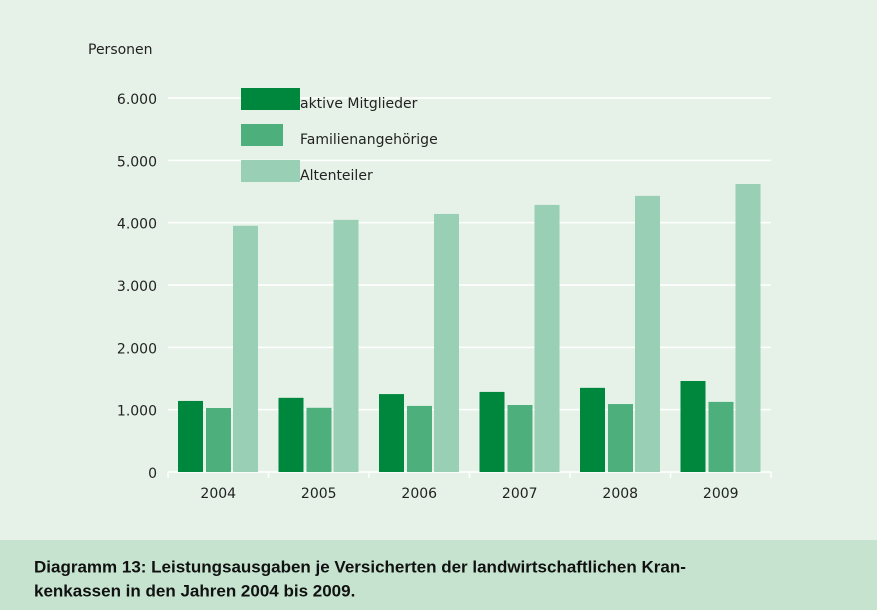  What do you see at coordinates (137, 225) in the screenshot?
I see `y-tick-label: 4.000` at bounding box center [137, 225].